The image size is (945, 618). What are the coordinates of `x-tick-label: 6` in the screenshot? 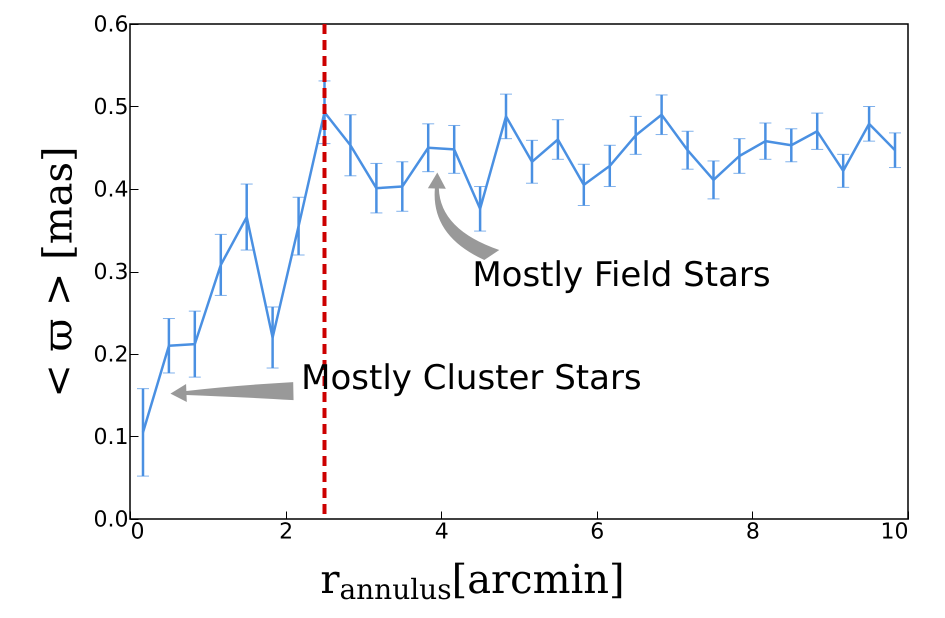 It's located at (597, 532).